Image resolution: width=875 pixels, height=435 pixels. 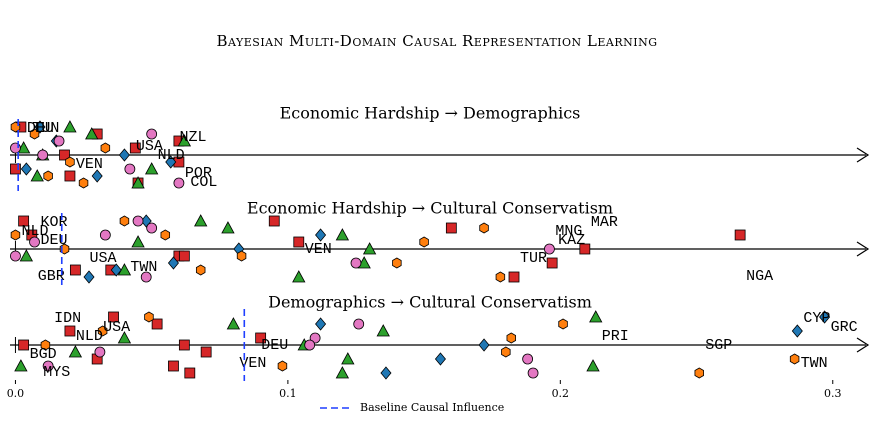 What do you see at coordinates (16, 393) in the screenshot?
I see `x-tick-label: 0.0` at bounding box center [16, 393].